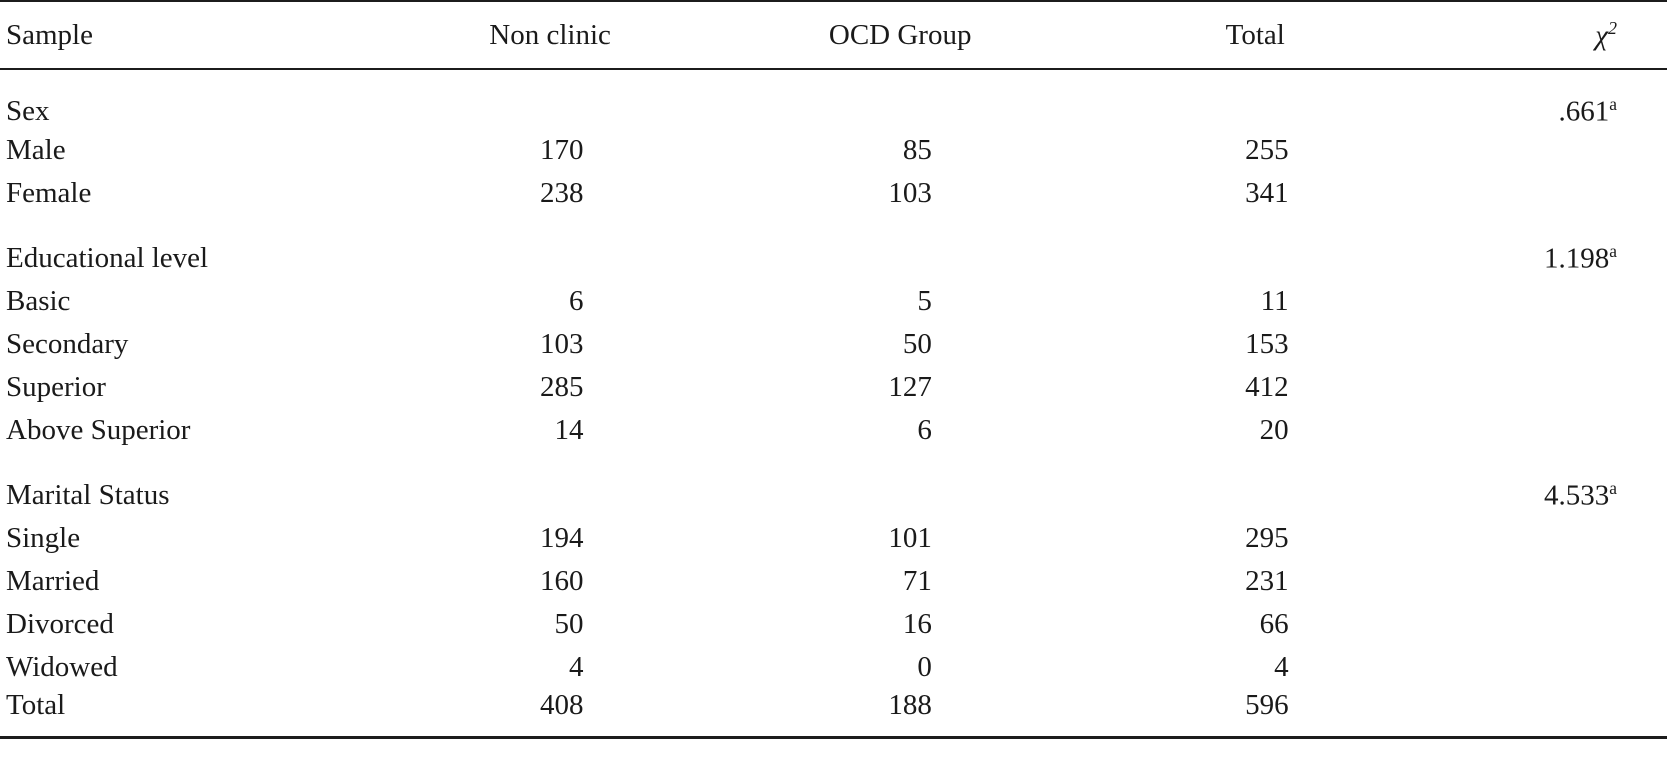  What do you see at coordinates (833, 344) in the screenshot?
I see `table-row: Secondary 103 50 153` at bounding box center [833, 344].